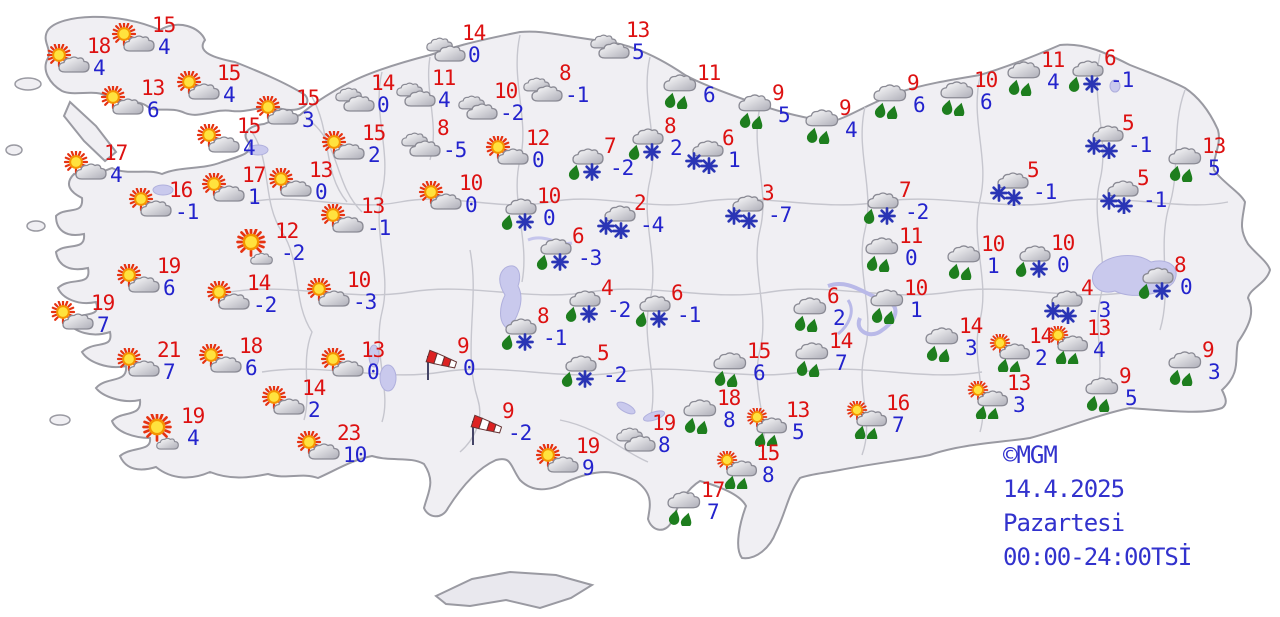  What do you see at coordinates (455, 150) in the screenshot?
I see `min-temp: -5` at bounding box center [455, 150].